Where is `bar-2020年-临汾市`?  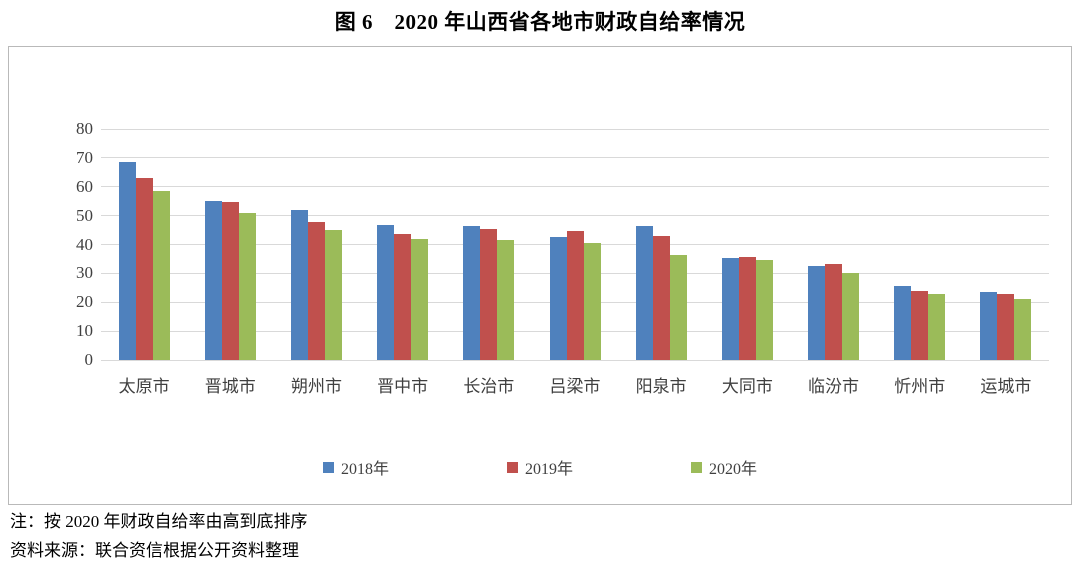 bar-2020年-临汾市 is located at coordinates (851, 316).